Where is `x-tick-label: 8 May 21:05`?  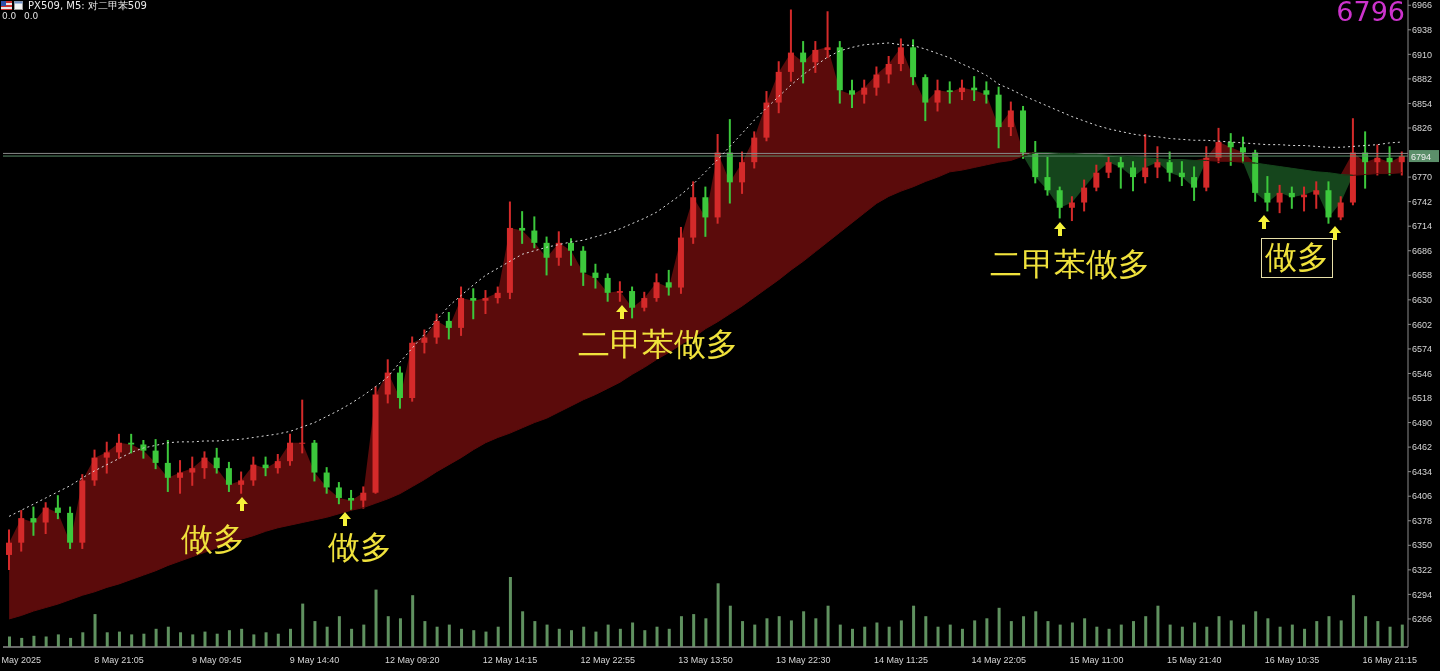
x-tick-label: 8 May 21:05 is located at coordinates (119, 660).